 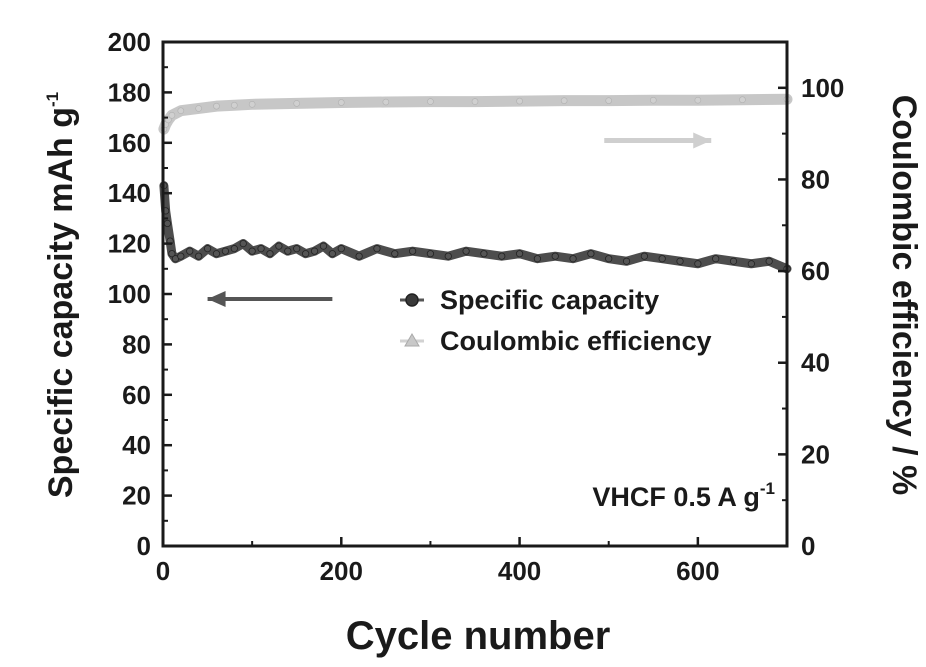 What do you see at coordinates (475, 227) in the screenshot?
I see `series-line-specific-capacity` at bounding box center [475, 227].